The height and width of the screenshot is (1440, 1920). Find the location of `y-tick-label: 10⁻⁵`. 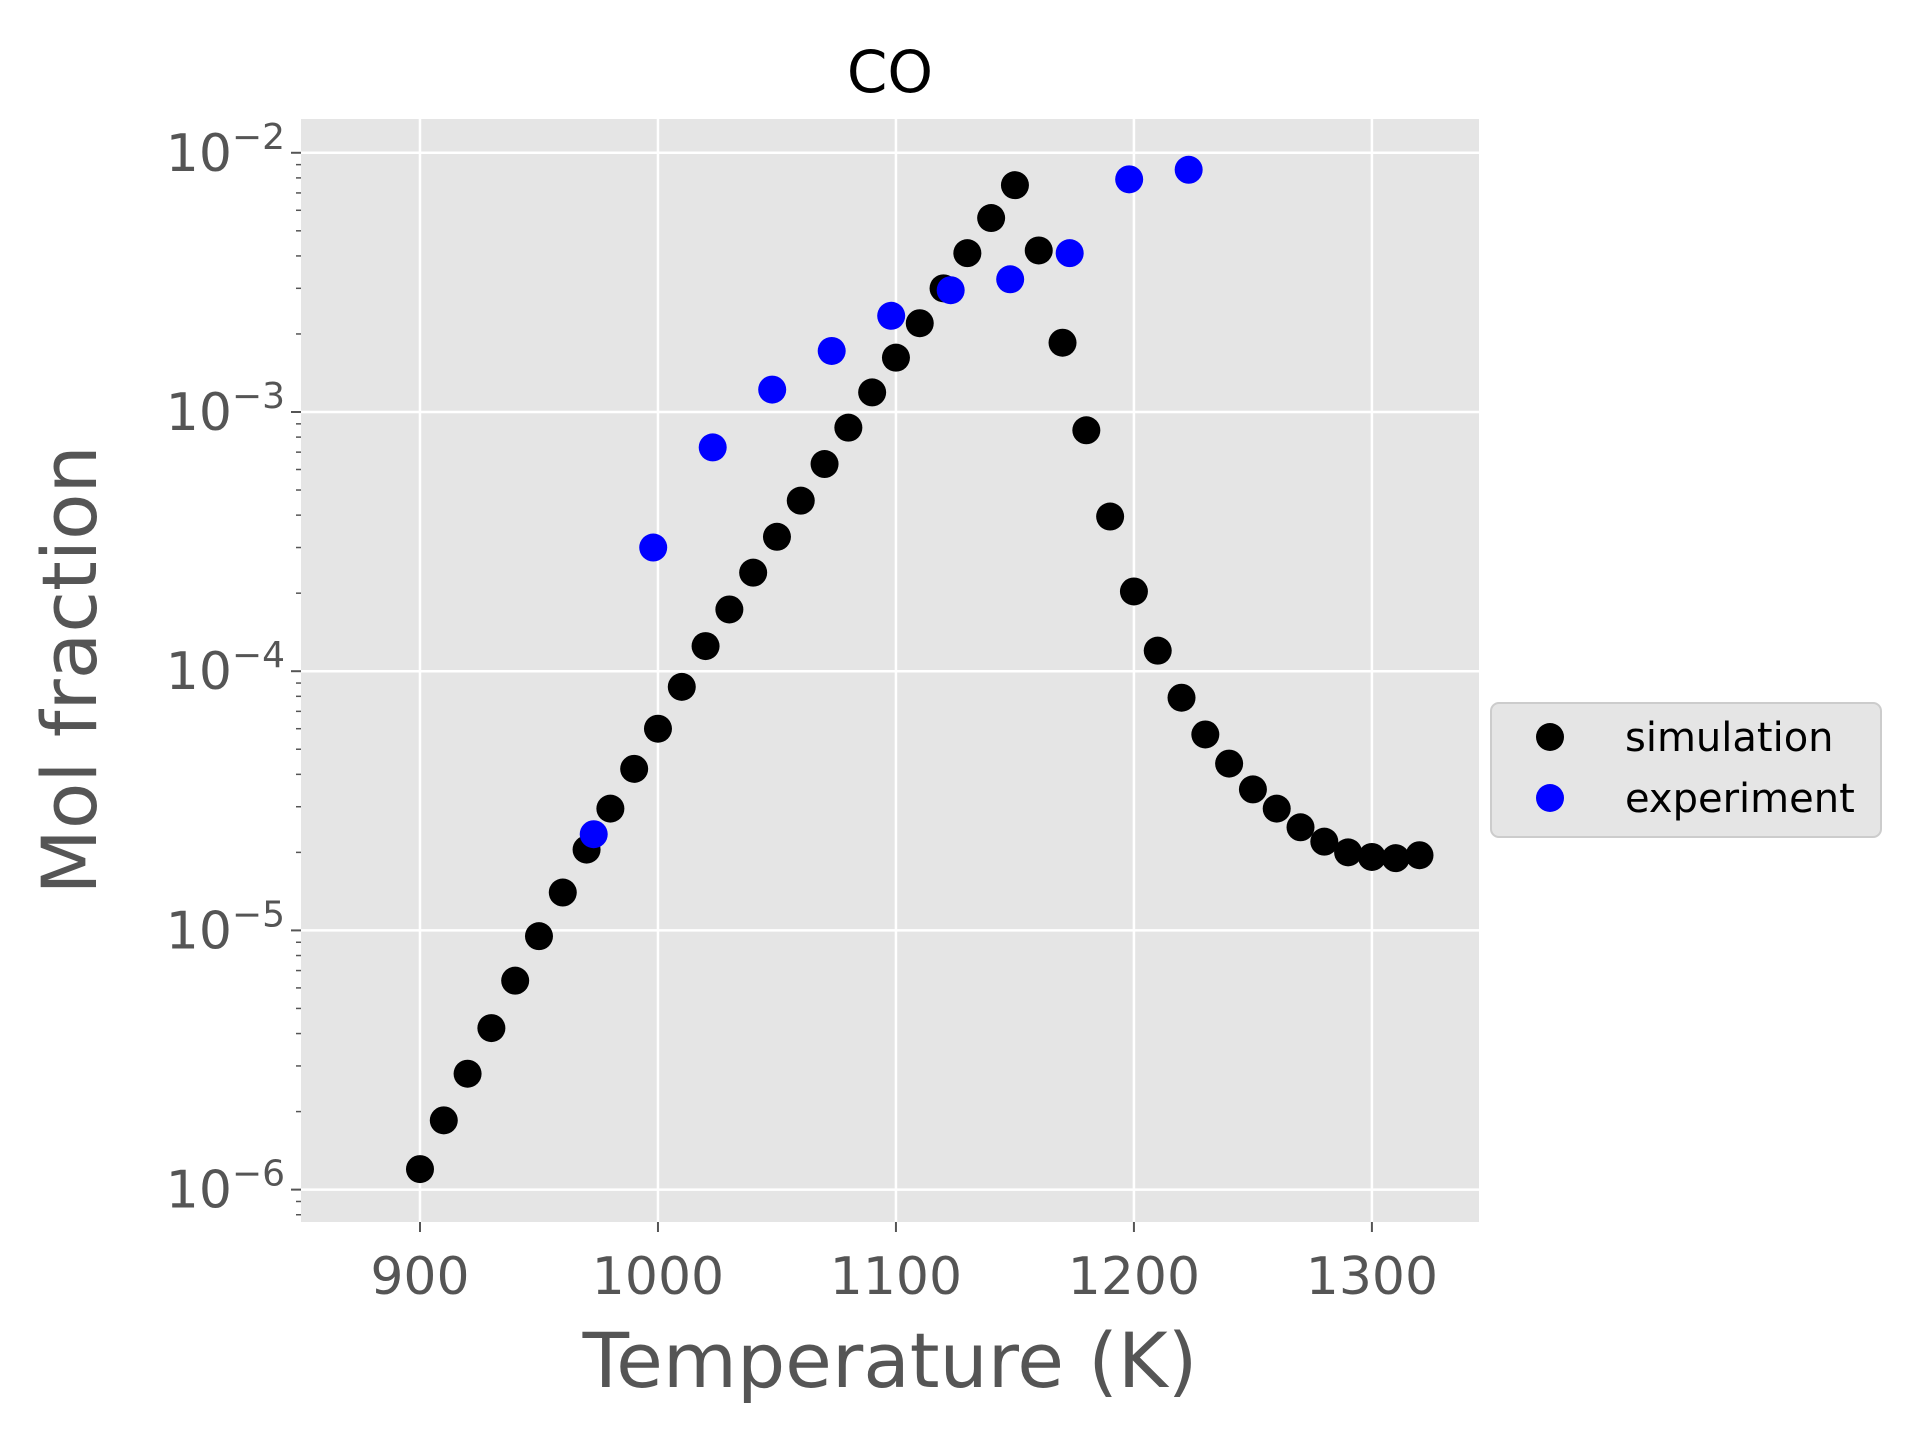

y-tick-label: 10⁻⁵ is located at coordinates (225, 927).